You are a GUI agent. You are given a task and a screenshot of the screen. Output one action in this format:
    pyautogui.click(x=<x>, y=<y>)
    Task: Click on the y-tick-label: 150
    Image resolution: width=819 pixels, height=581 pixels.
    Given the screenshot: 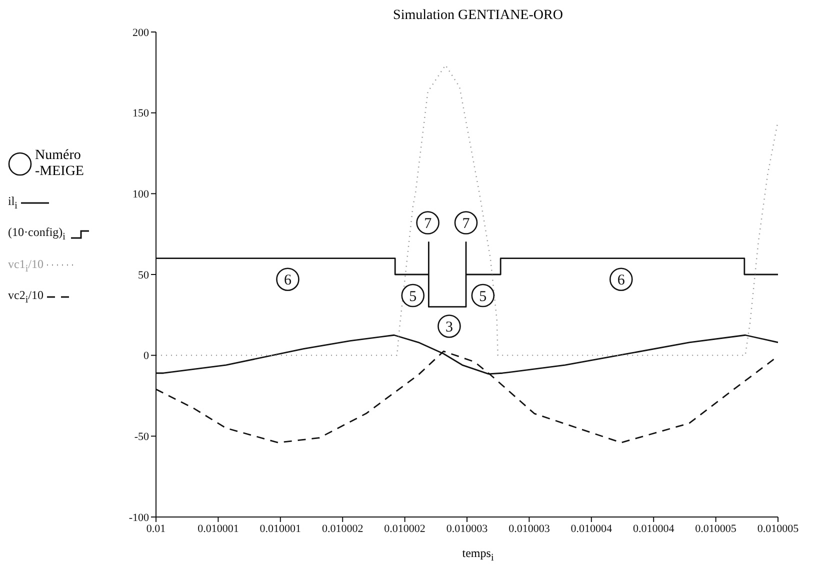 What is the action you would take?
    pyautogui.click(x=141, y=114)
    